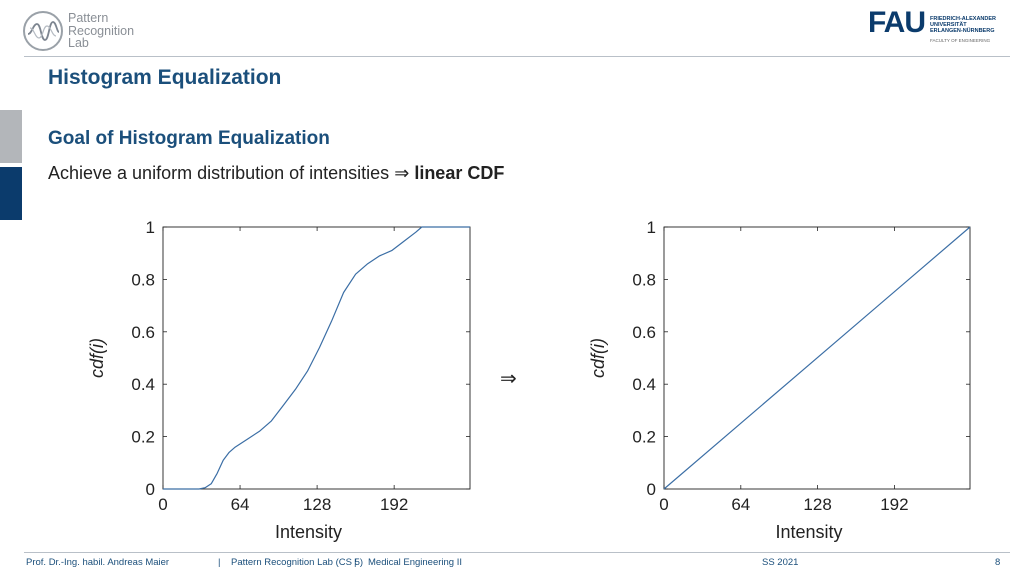 Image resolution: width=1024 pixels, height=576 pixels. Describe the element at coordinates (43, 31) in the screenshot. I see `lab-logo-icon` at that location.